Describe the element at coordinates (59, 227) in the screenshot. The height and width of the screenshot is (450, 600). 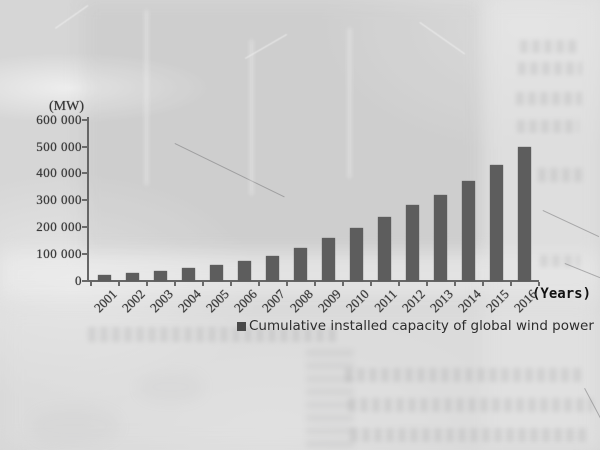
I see `y-tick-label-200000: 200 000` at that location.